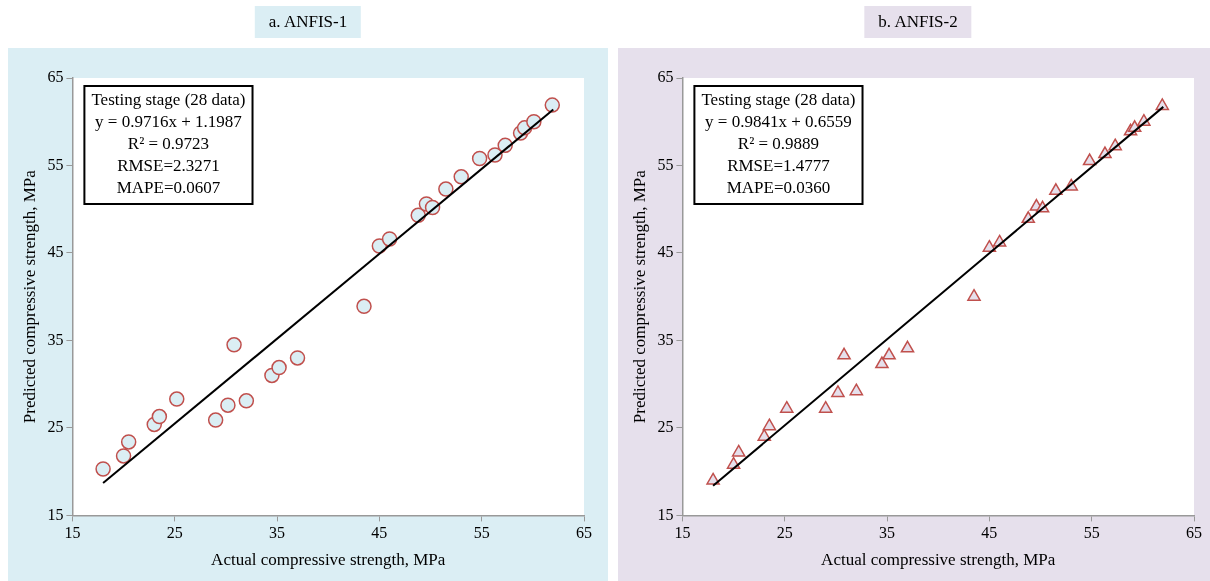 The width and height of the screenshot is (1210, 581). What do you see at coordinates (168, 144) in the screenshot?
I see `annotation: R² = 0.9723` at bounding box center [168, 144].